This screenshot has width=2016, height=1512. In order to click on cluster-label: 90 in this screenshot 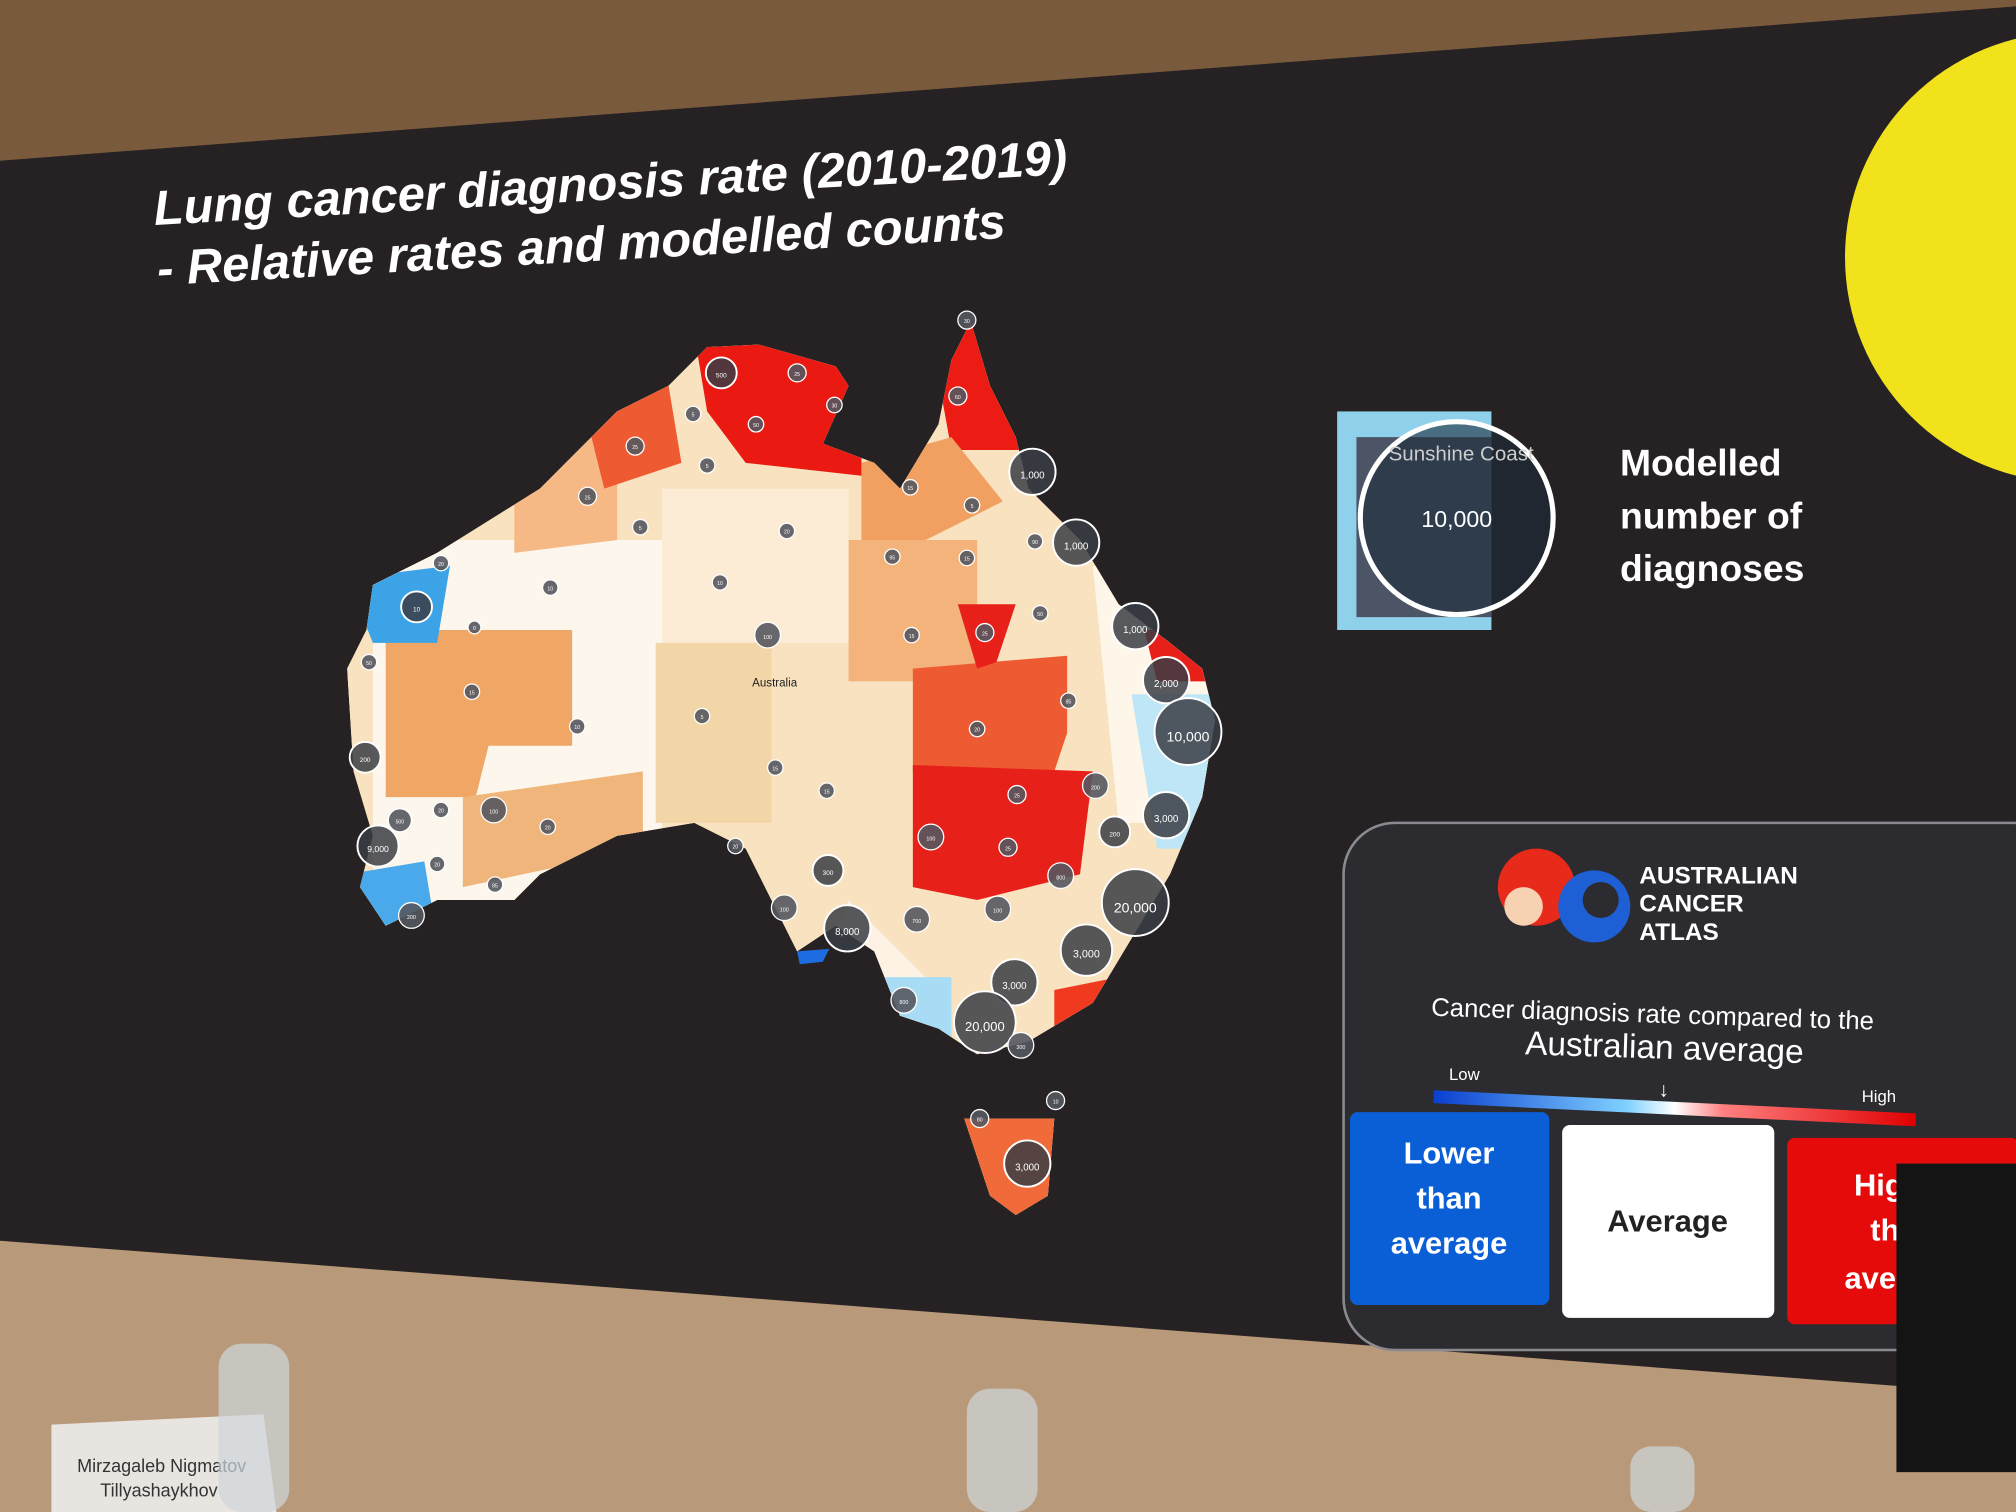, I will do `click(1035, 543)`.